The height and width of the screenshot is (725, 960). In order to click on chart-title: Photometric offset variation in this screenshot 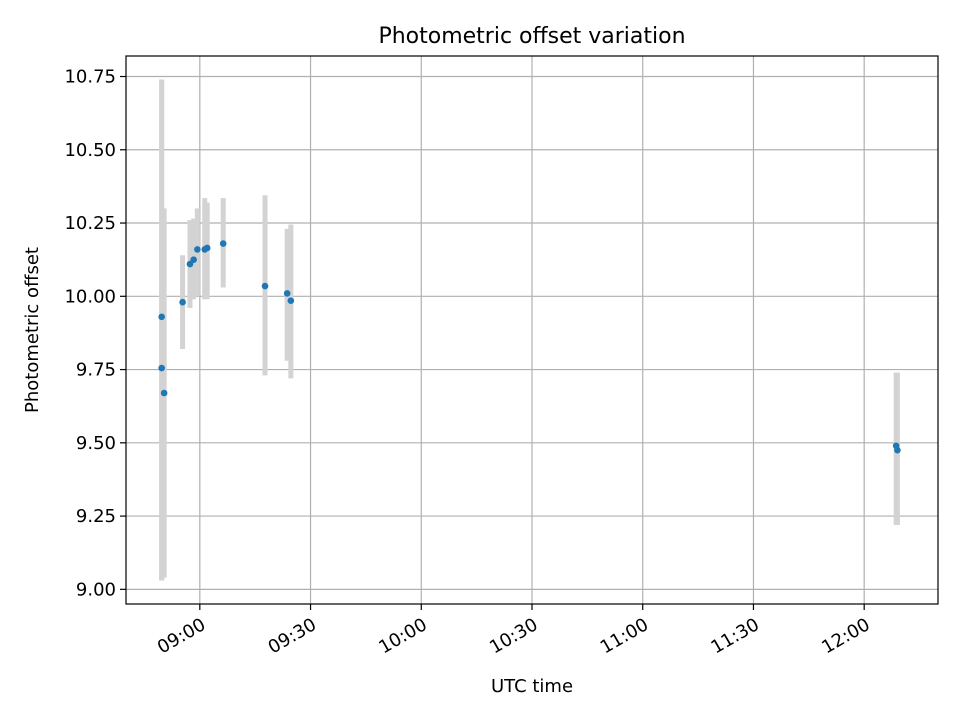, I will do `click(531, 36)`.